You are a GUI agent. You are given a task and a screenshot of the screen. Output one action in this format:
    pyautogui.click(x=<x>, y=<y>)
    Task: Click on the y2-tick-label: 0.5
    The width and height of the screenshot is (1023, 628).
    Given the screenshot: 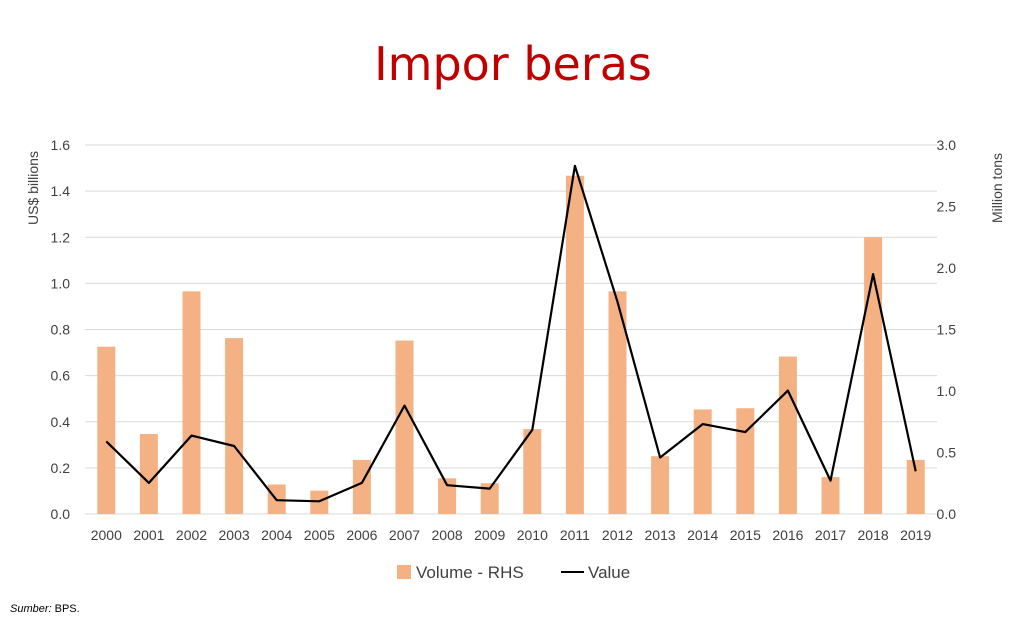 What is the action you would take?
    pyautogui.click(x=947, y=453)
    